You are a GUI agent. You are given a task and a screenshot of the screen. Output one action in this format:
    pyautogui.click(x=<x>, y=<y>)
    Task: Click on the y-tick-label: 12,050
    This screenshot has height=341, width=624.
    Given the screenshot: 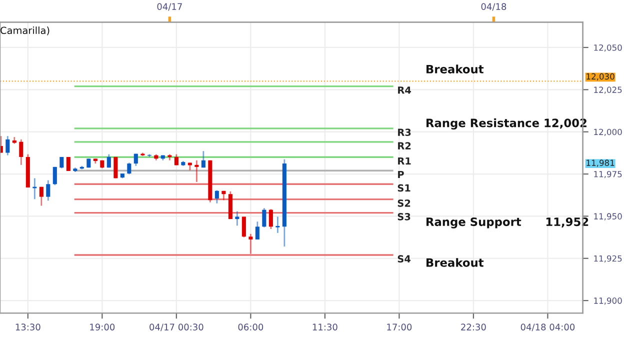 What is the action you would take?
    pyautogui.click(x=608, y=48)
    